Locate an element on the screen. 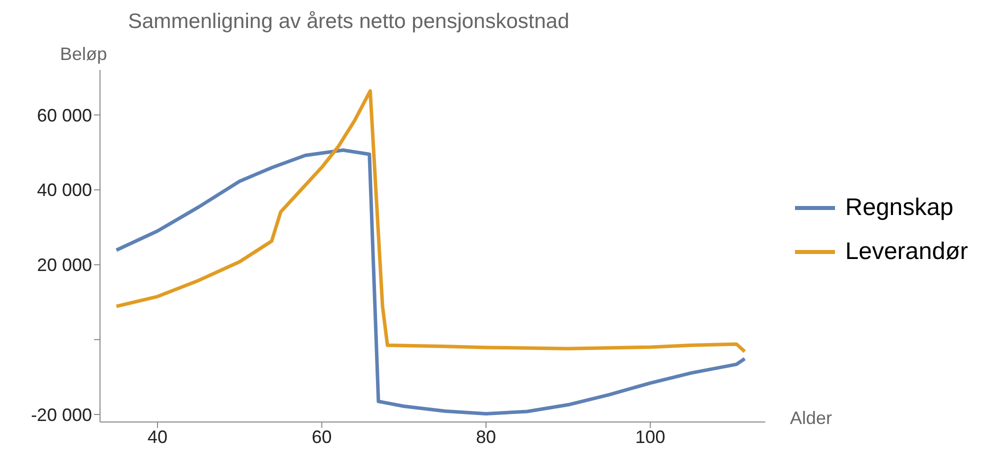  chart-title: Sammenligning av årets netto pensjonskostnad is located at coordinates (349, 22).